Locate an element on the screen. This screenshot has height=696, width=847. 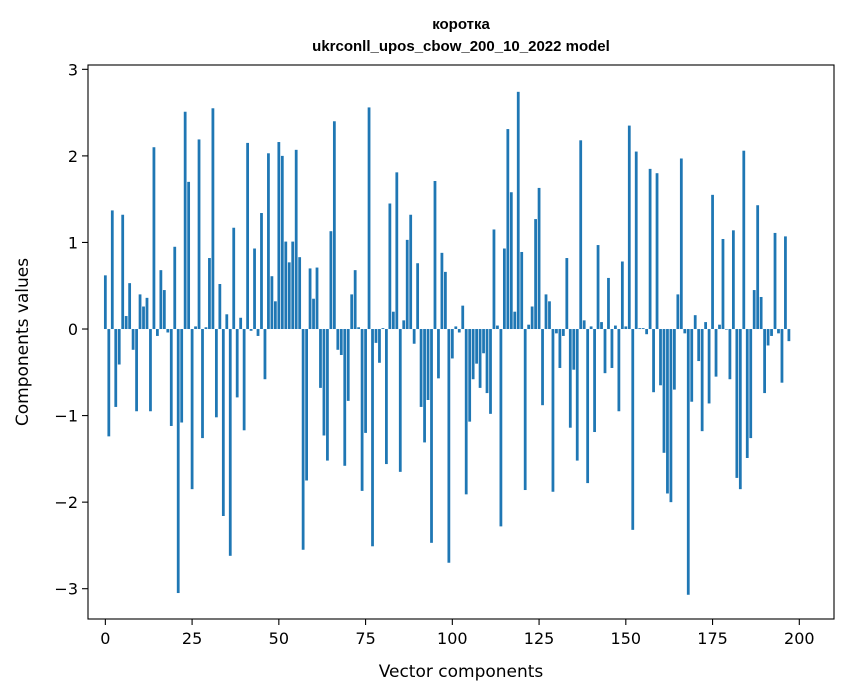
x-tick-label: 200 is located at coordinates (799, 638).